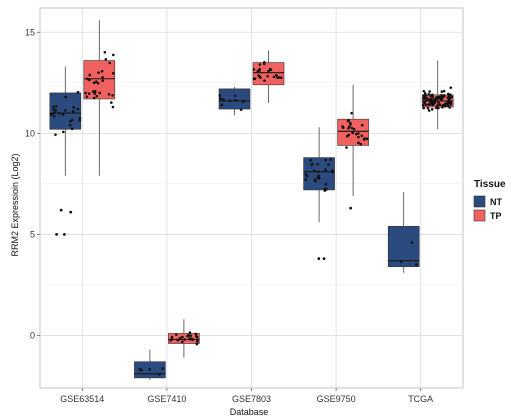  I want to click on box-tp, so click(268, 74).